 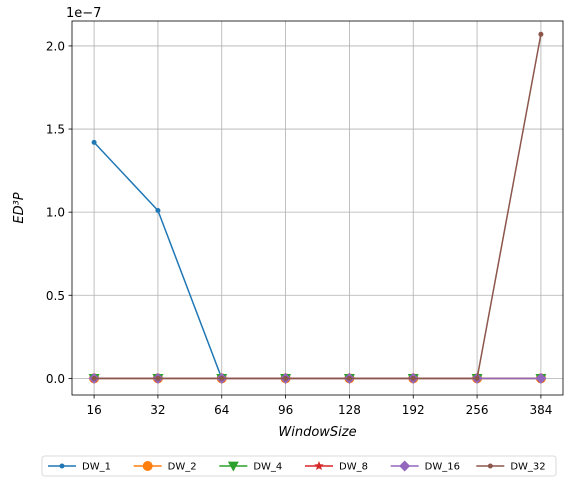 I want to click on y-offset-label: 1e−7, so click(x=83, y=13).